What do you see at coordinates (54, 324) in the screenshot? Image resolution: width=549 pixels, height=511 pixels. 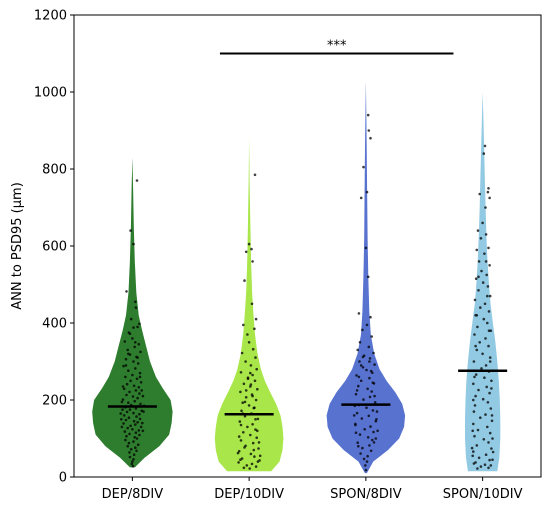 I see `y-tick-label: 400` at bounding box center [54, 324].